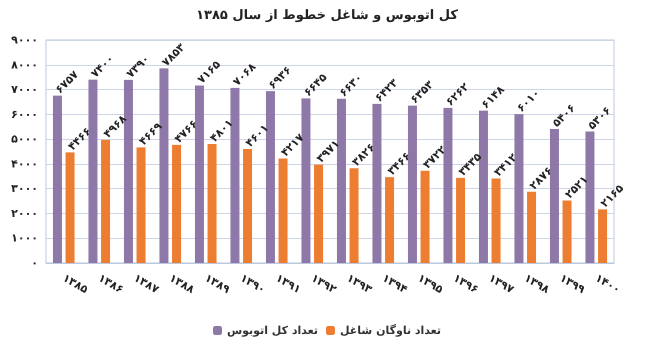  Describe the element at coordinates (111, 283) in the screenshot. I see `x-tick-label: ۱۳۸۶` at that location.